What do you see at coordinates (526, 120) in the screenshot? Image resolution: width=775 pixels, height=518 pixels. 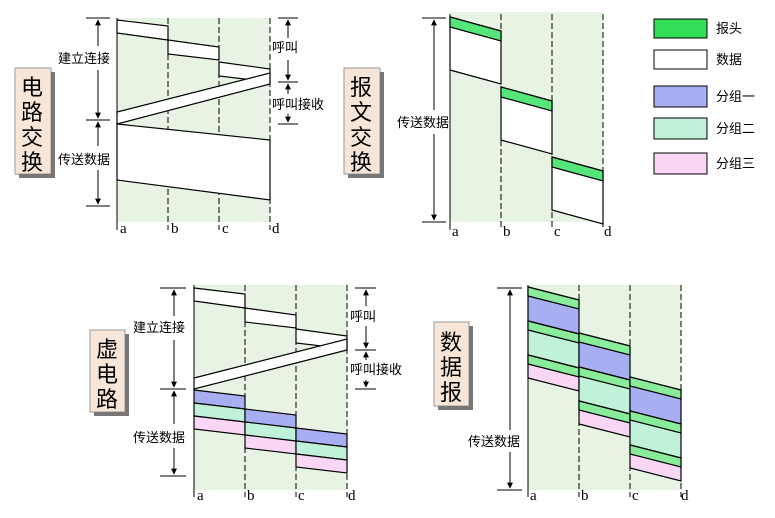 I see `message-hops` at bounding box center [526, 120].